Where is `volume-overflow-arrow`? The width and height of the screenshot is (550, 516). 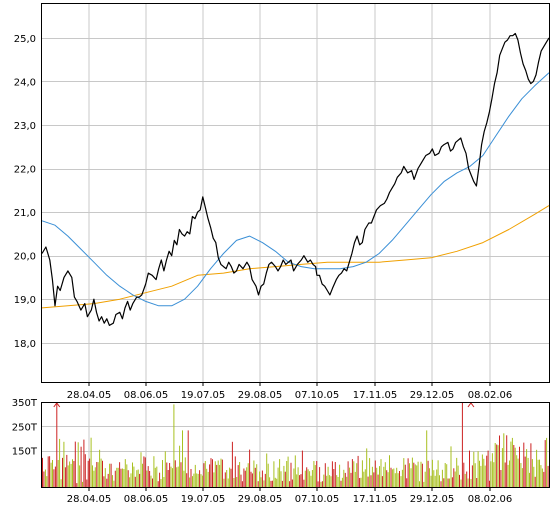 volume-overflow-arrow is located at coordinates (471, 405).